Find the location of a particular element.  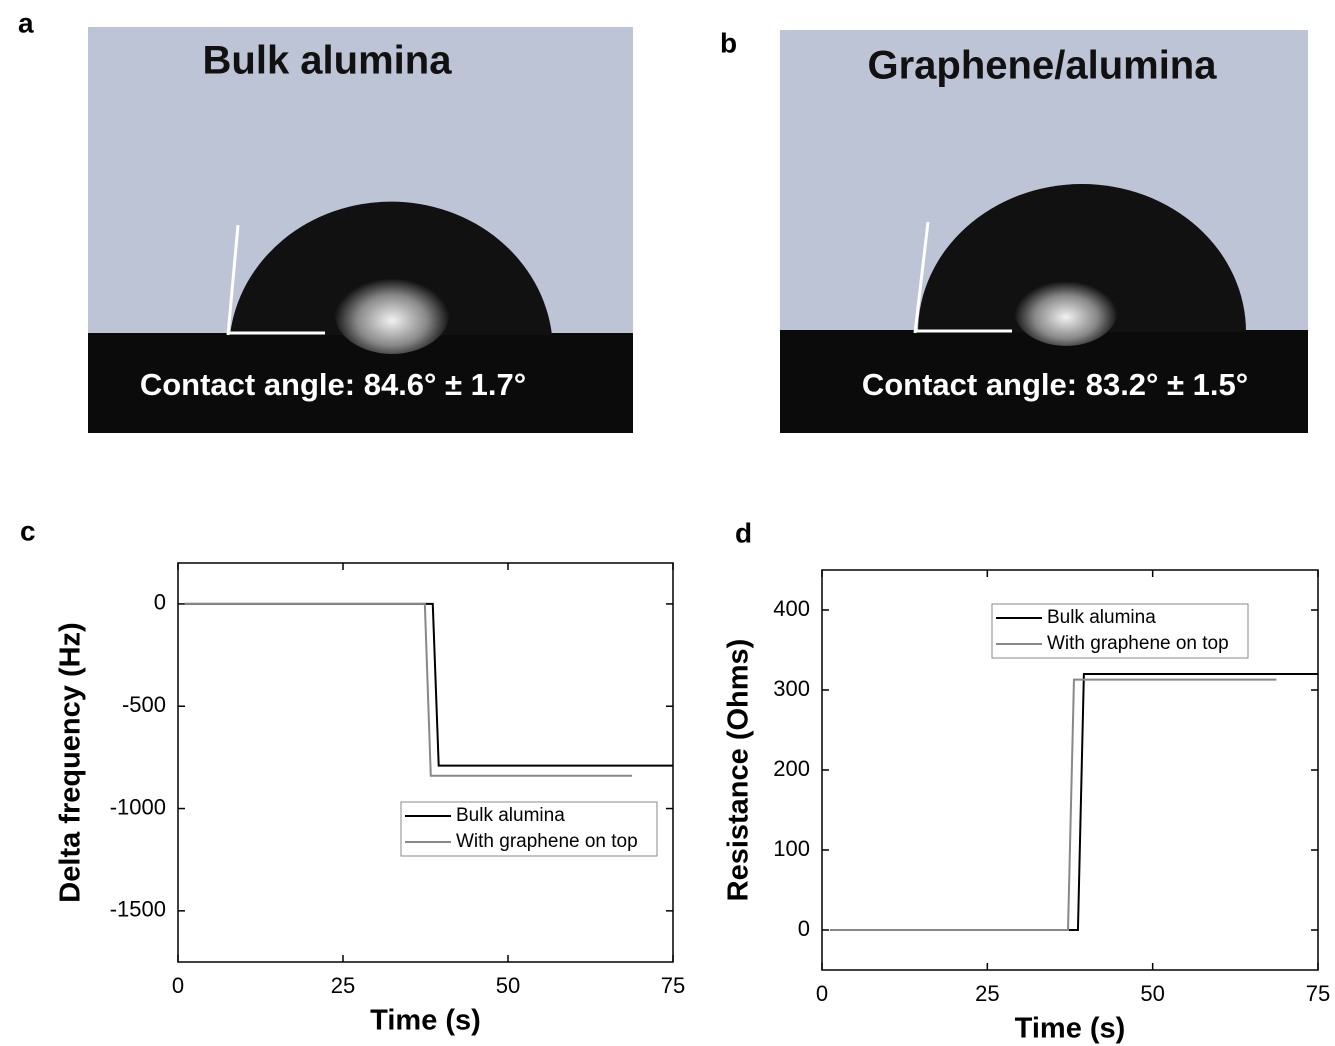

photo-title: Bulk alumina is located at coordinates (328, 61).